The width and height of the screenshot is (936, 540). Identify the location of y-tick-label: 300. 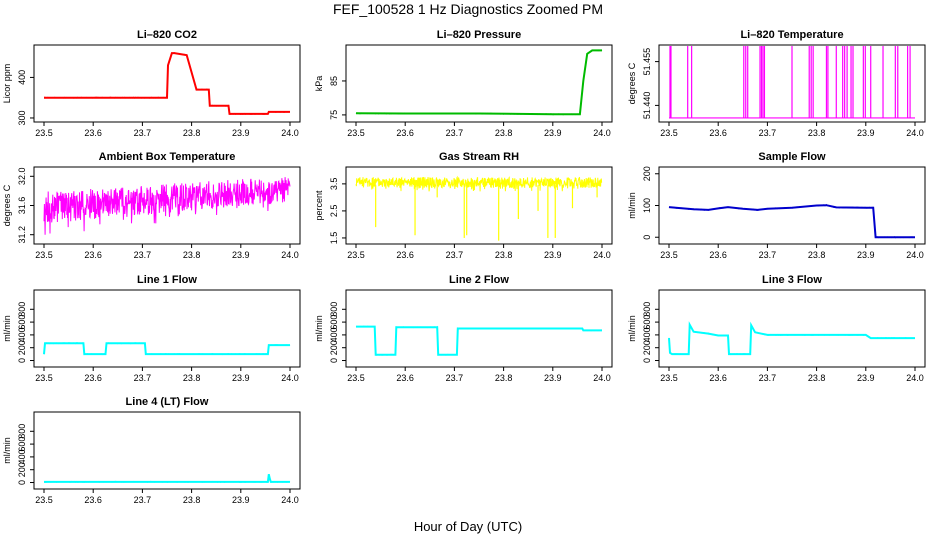
(22, 117).